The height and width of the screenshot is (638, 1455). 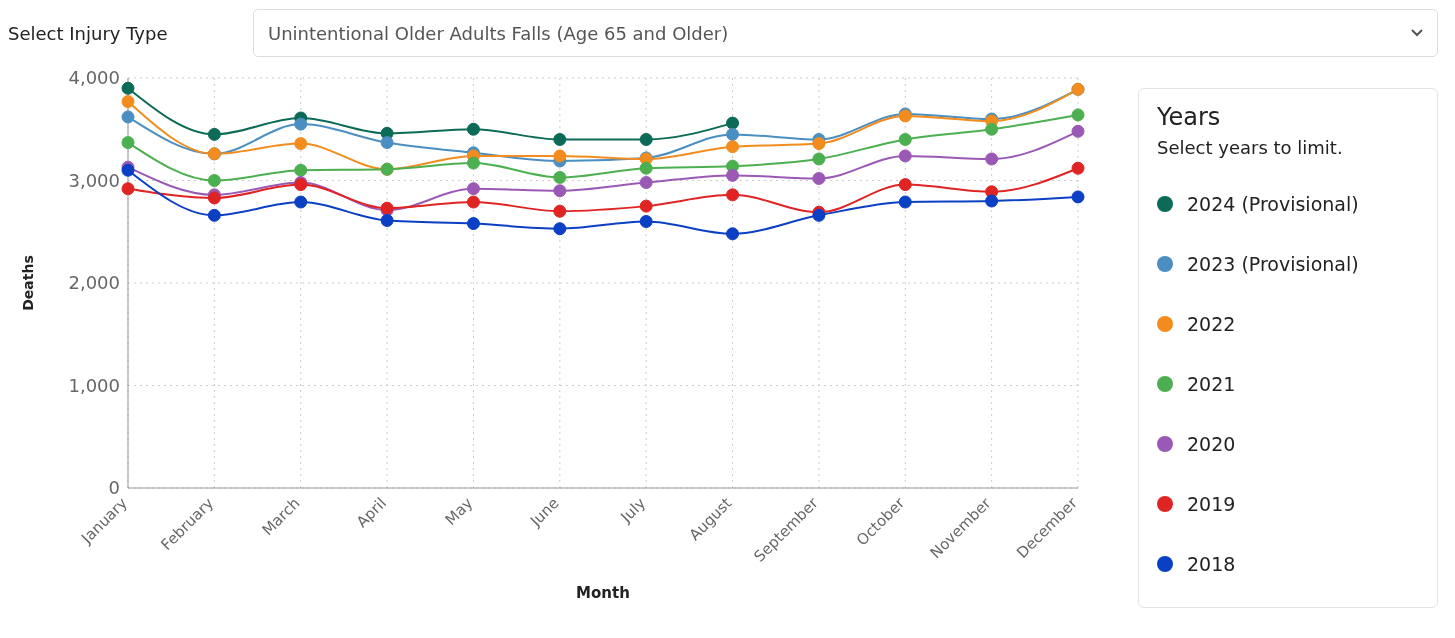 What do you see at coordinates (27, 283) in the screenshot?
I see `y-axis-title: Deaths` at bounding box center [27, 283].